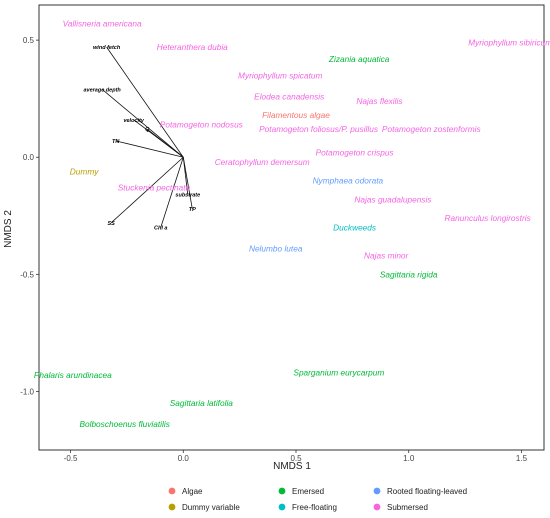  I want to click on y-tick-label: -0.5, so click(27, 274).